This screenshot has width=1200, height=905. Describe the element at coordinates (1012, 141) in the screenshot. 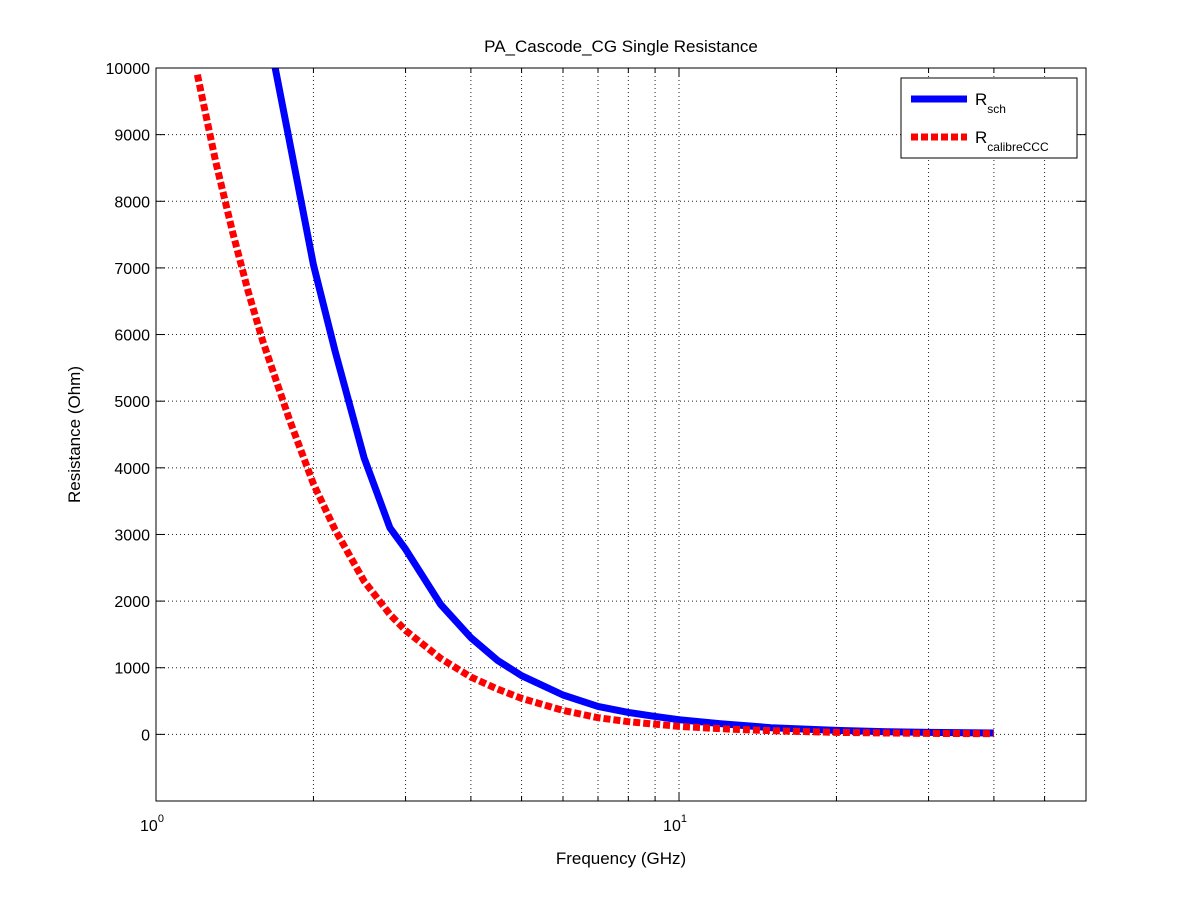

I see `legend-label-calibreCCC: RcalibreCCC` at that location.